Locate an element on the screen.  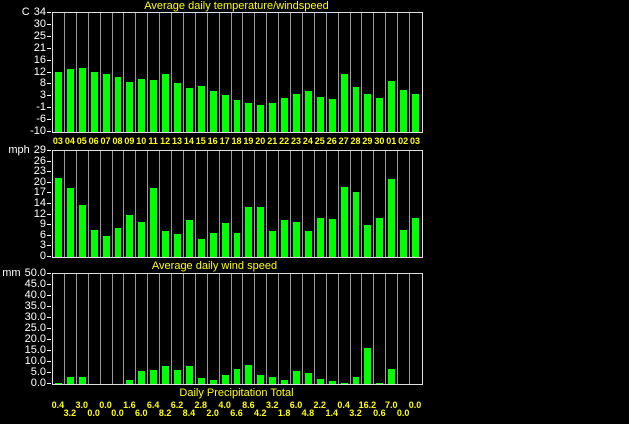
y-tick-value: -6 is located at coordinates (41, 119).